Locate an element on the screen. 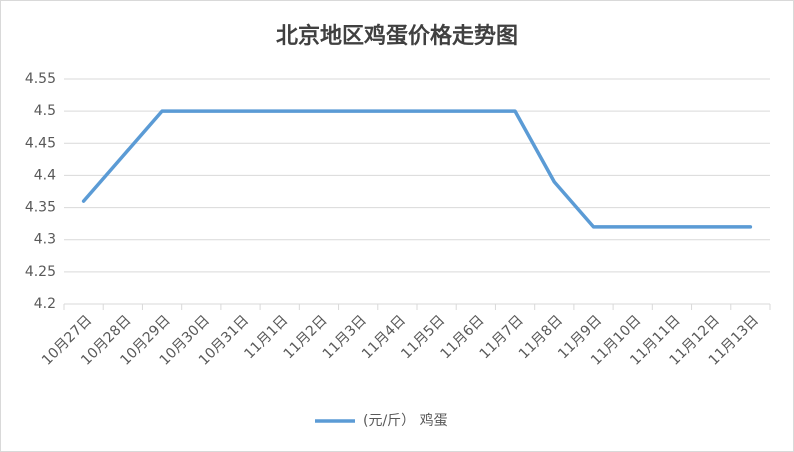  y-tick-label: 4.45 is located at coordinates (40, 143).